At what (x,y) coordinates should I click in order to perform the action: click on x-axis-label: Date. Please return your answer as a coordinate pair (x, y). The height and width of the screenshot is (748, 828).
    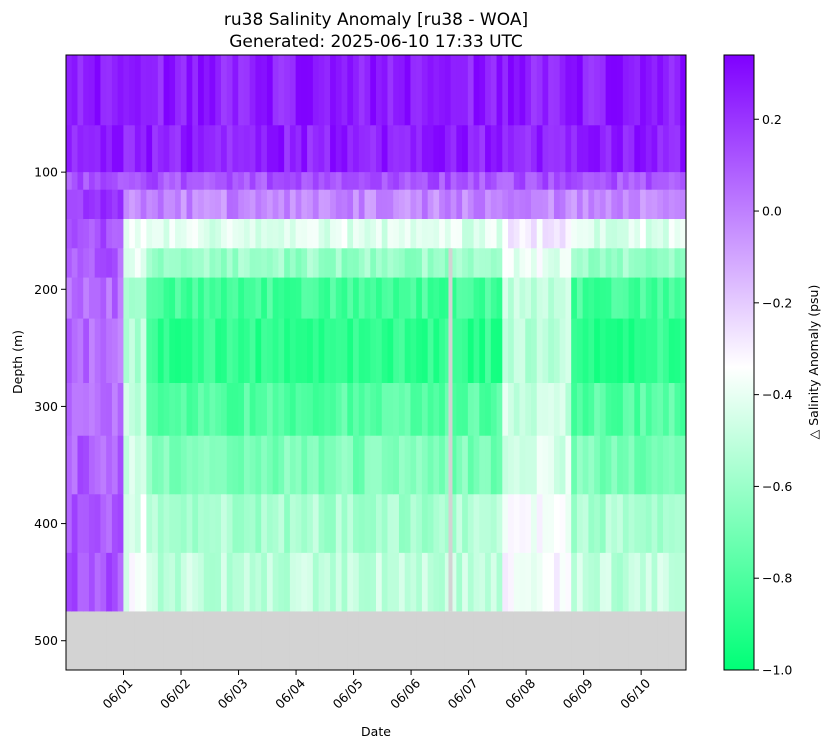
    Looking at the image, I should click on (376, 731).